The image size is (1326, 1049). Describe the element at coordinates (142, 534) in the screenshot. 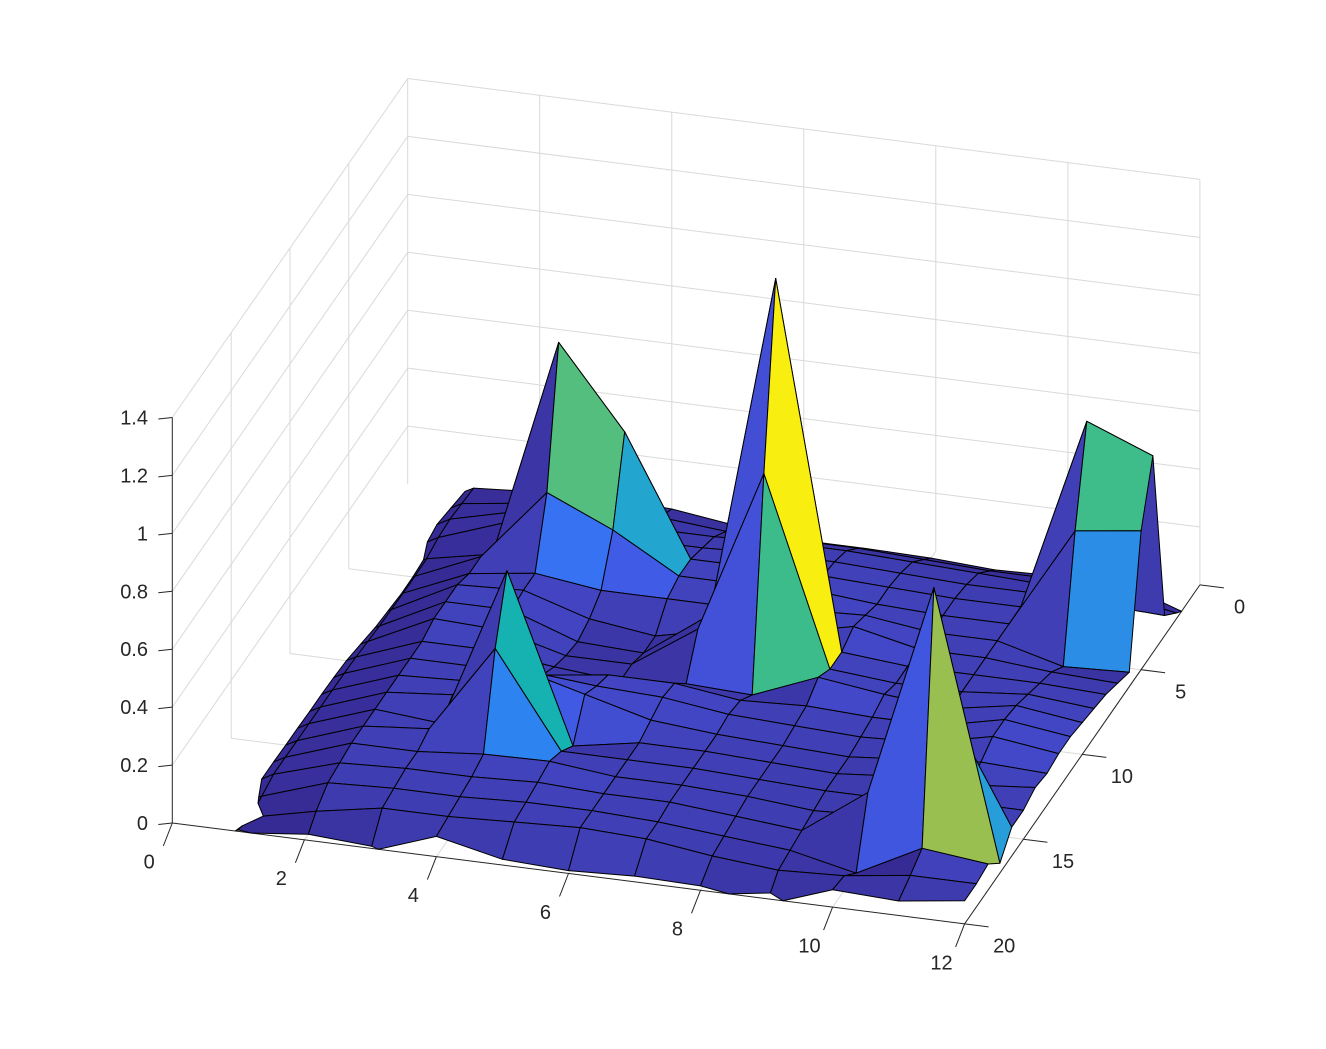

I see `svg-text: 1` at that location.